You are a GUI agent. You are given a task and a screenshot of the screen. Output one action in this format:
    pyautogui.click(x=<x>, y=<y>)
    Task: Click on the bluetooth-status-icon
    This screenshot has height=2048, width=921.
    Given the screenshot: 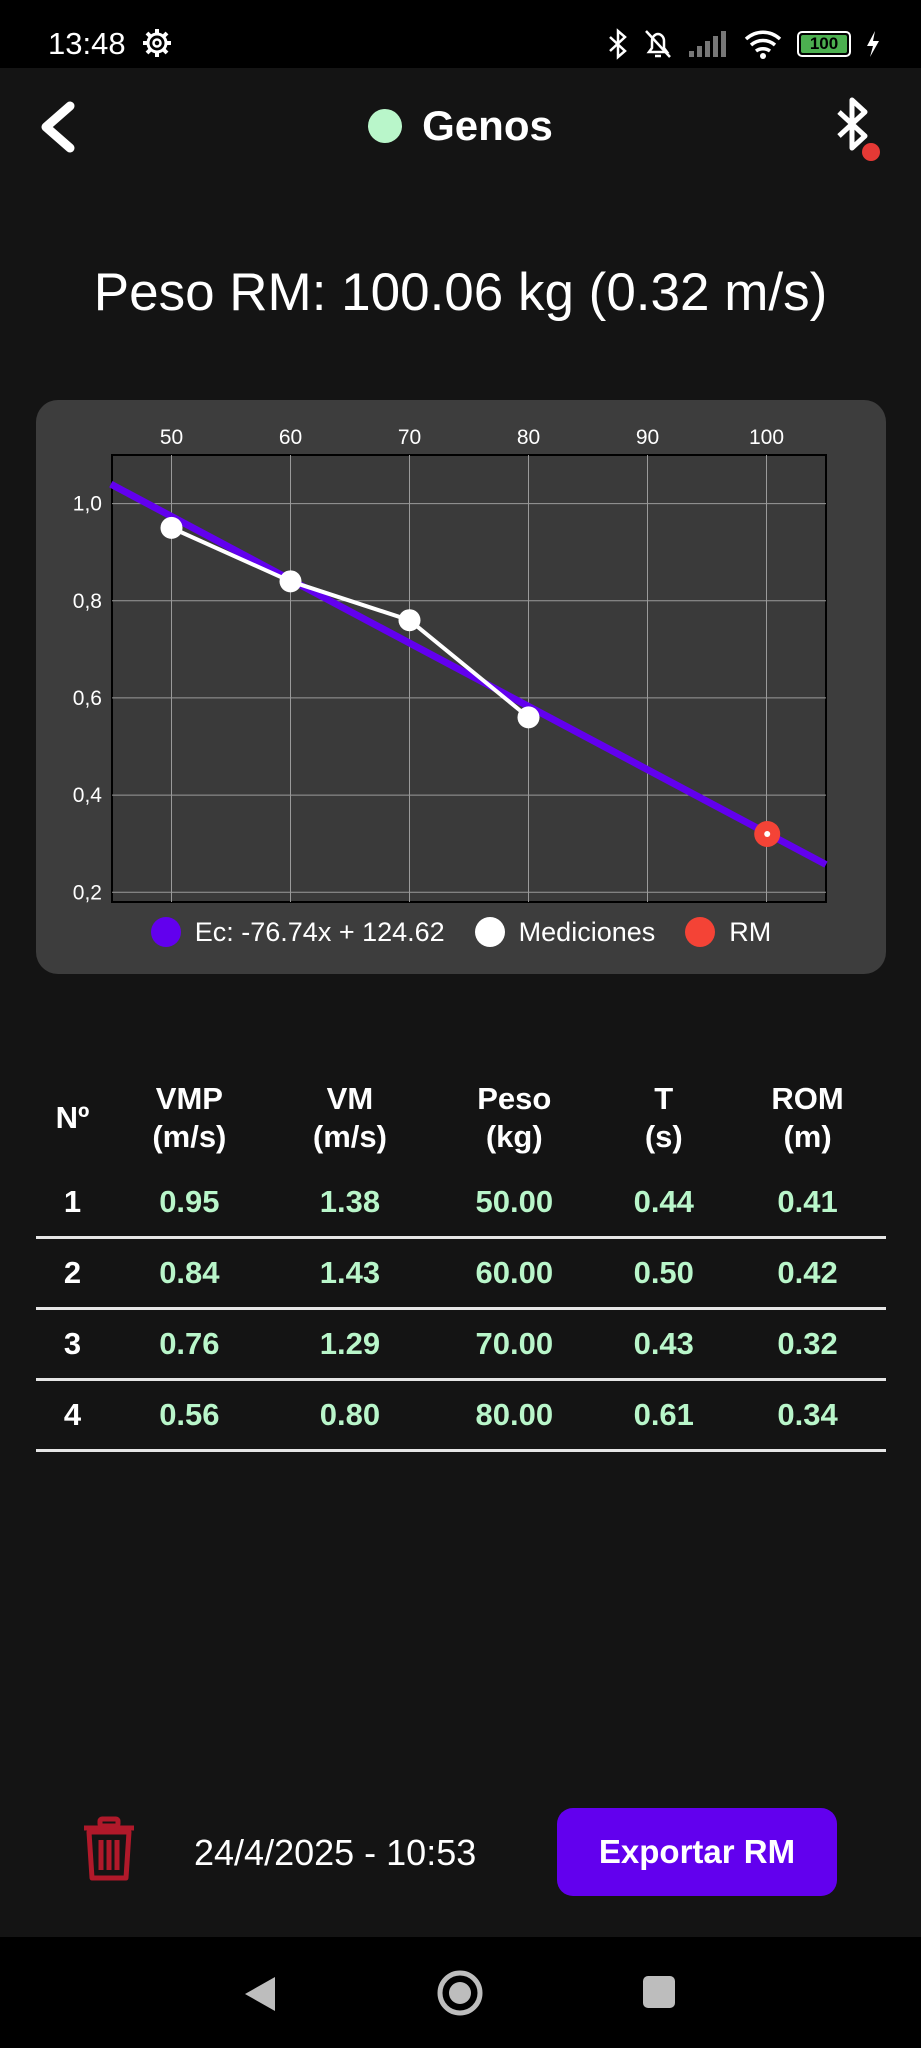 What is the action you would take?
    pyautogui.click(x=858, y=129)
    